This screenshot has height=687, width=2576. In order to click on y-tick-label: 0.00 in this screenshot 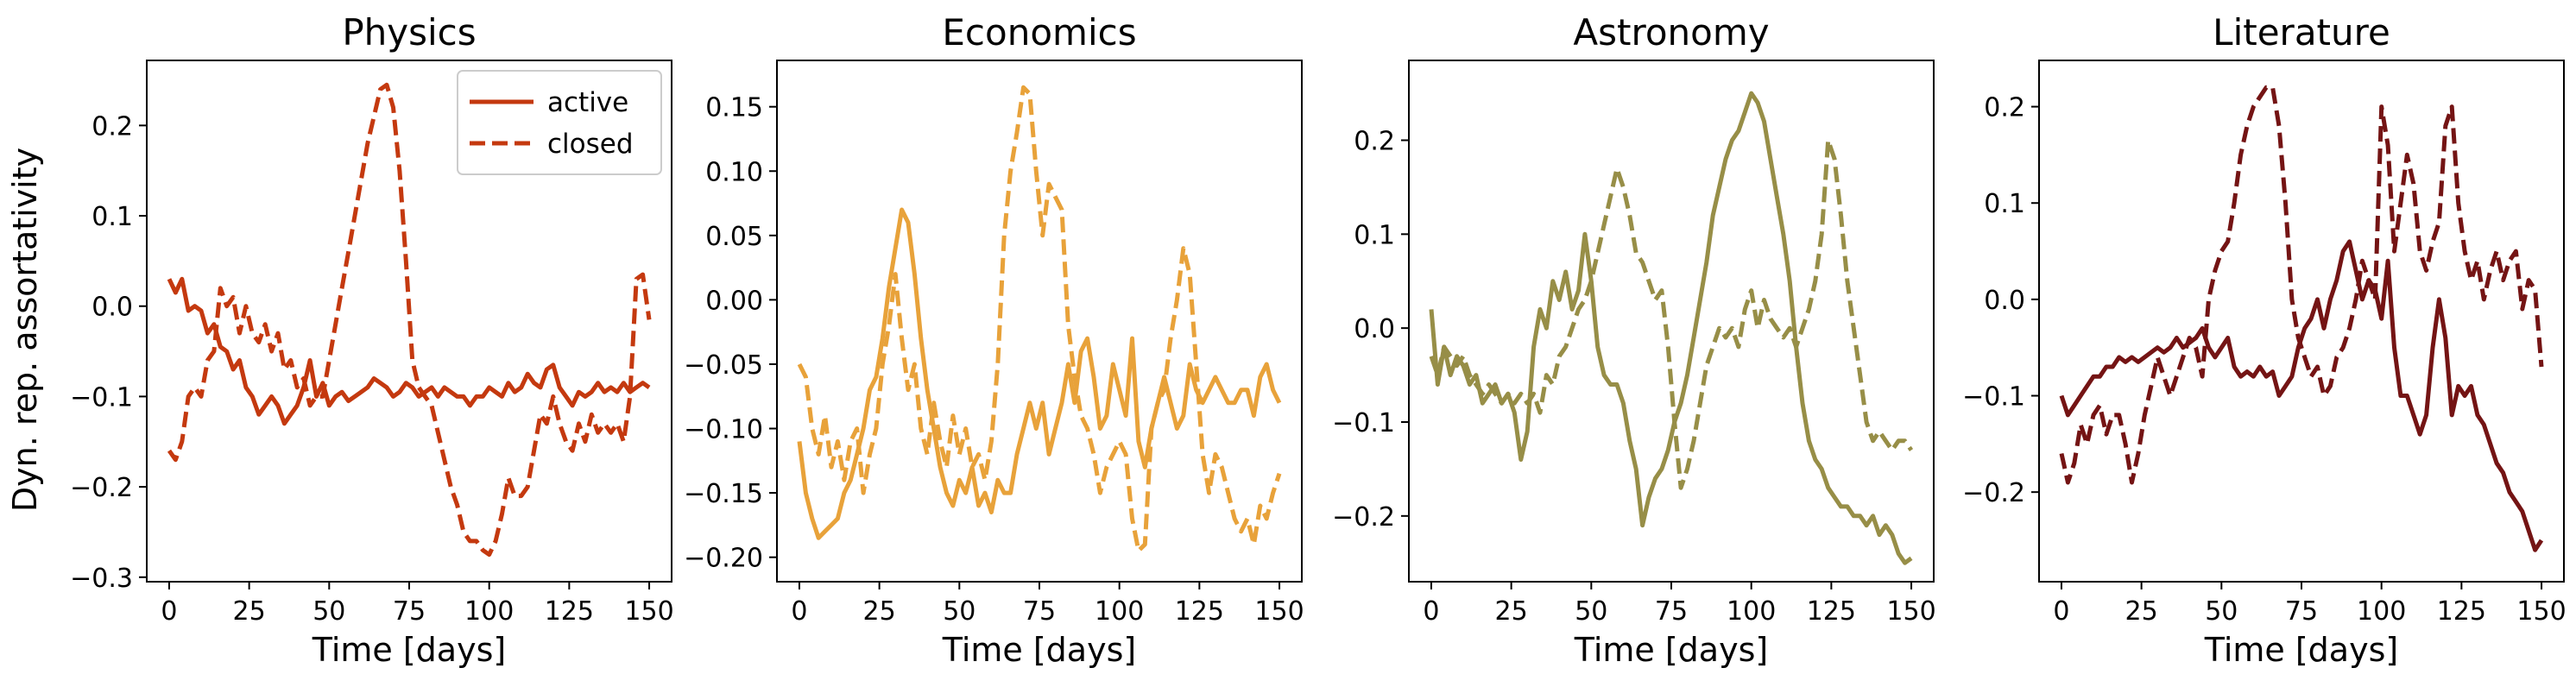, I will do `click(734, 301)`.